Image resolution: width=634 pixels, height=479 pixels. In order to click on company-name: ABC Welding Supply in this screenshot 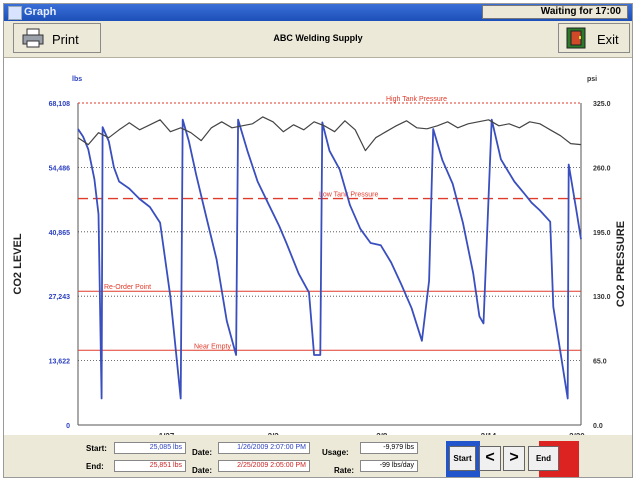, I will do `click(318, 38)`.